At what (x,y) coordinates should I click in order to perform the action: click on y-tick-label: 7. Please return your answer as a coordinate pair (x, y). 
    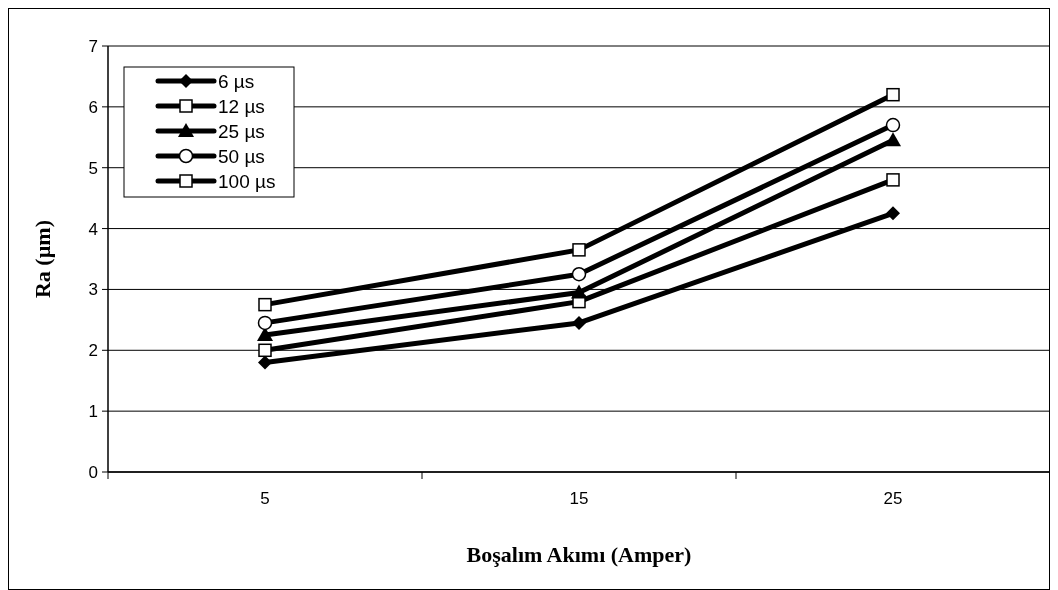
    Looking at the image, I should click on (93, 46).